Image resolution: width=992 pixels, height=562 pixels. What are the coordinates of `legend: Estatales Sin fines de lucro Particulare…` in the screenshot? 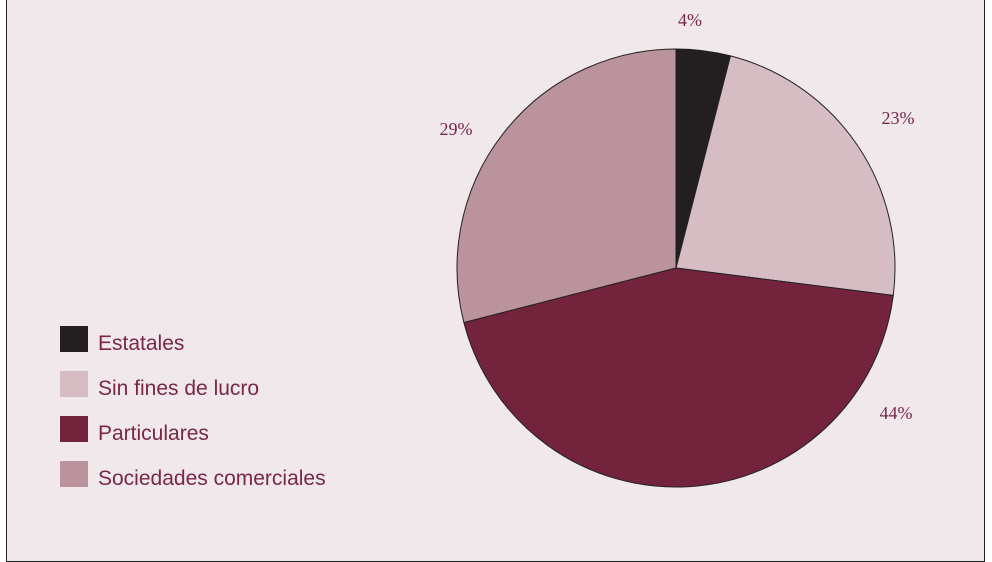 It's located at (193, 406).